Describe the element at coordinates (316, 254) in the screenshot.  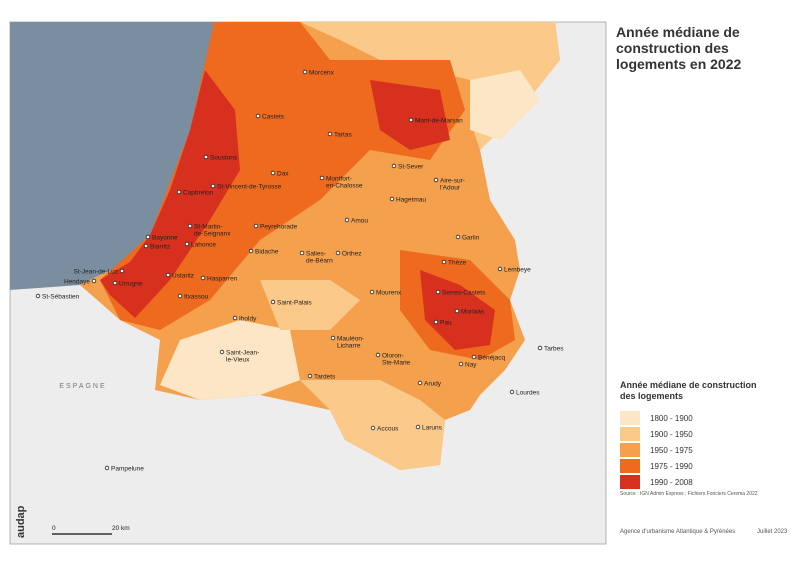
I see `place-label: Salies-` at that location.